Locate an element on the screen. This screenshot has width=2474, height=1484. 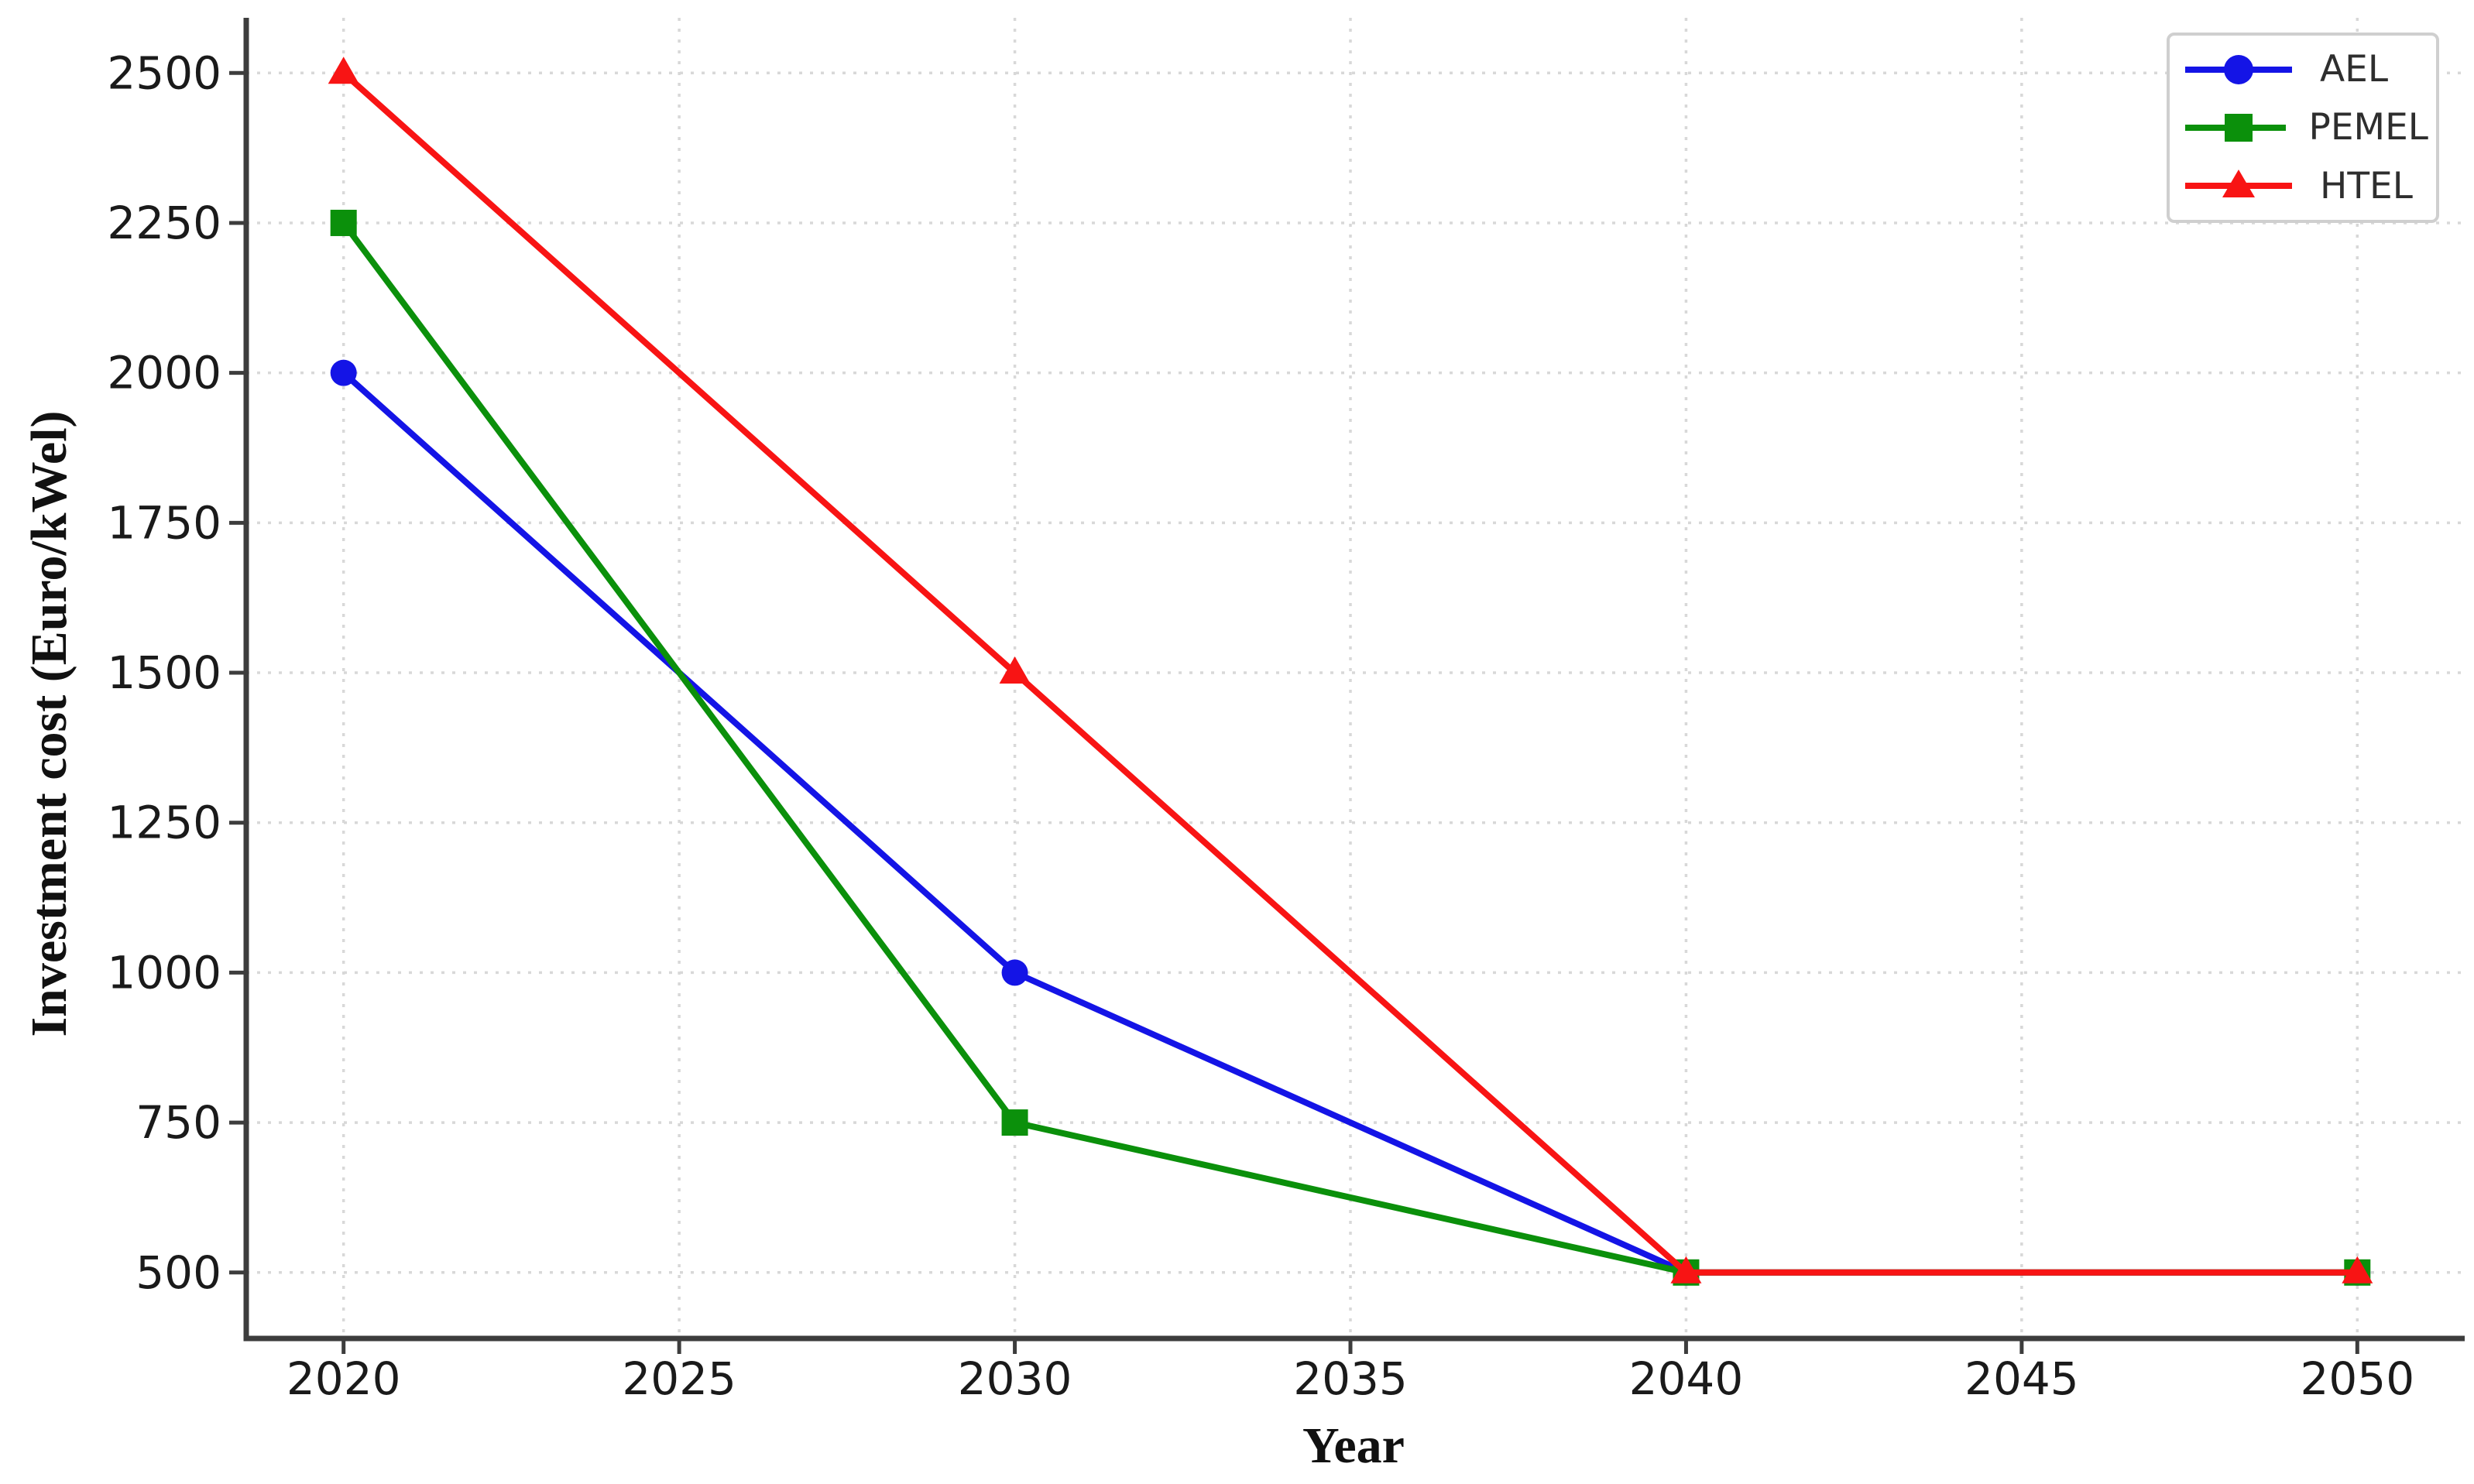
x-tick-label: 2035 is located at coordinates (1350, 1378).